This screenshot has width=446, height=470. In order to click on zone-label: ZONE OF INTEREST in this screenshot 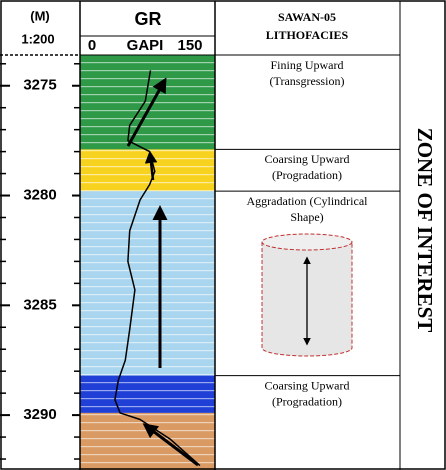, I will do `click(425, 230)`.